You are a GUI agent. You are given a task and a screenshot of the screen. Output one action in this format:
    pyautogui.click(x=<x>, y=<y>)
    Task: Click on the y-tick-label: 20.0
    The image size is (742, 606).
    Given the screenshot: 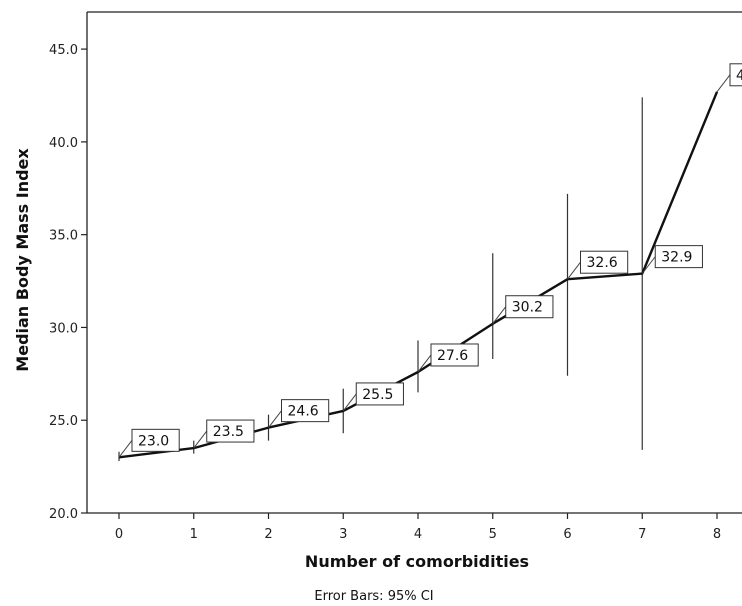 What is the action you would take?
    pyautogui.click(x=63, y=514)
    